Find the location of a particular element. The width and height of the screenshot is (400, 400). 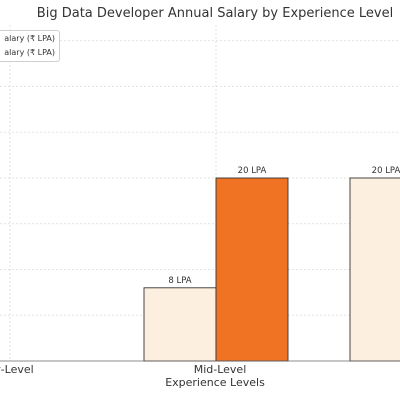

x-tick-label: Mid-Level is located at coordinates (220, 369).